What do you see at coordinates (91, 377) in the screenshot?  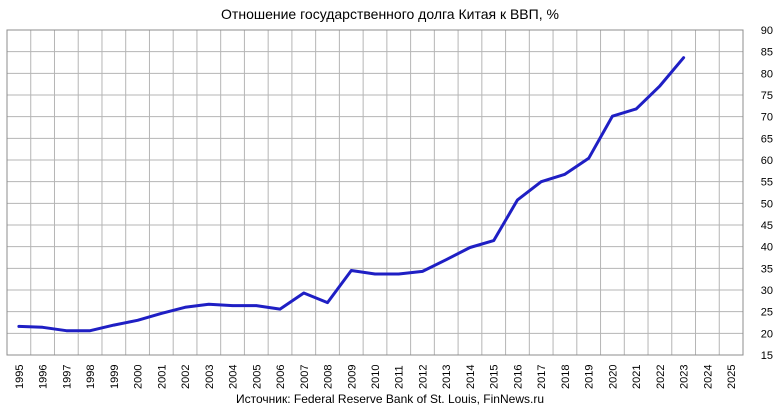 I see `x-tick-label: 1998` at bounding box center [91, 377].